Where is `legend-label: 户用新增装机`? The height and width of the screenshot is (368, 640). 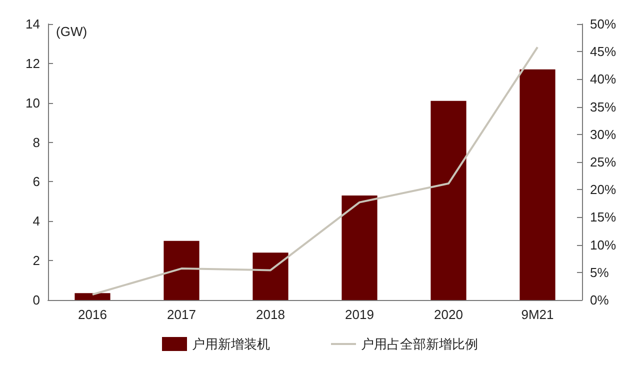
legend-label: 户用新增装机 is located at coordinates (231, 344).